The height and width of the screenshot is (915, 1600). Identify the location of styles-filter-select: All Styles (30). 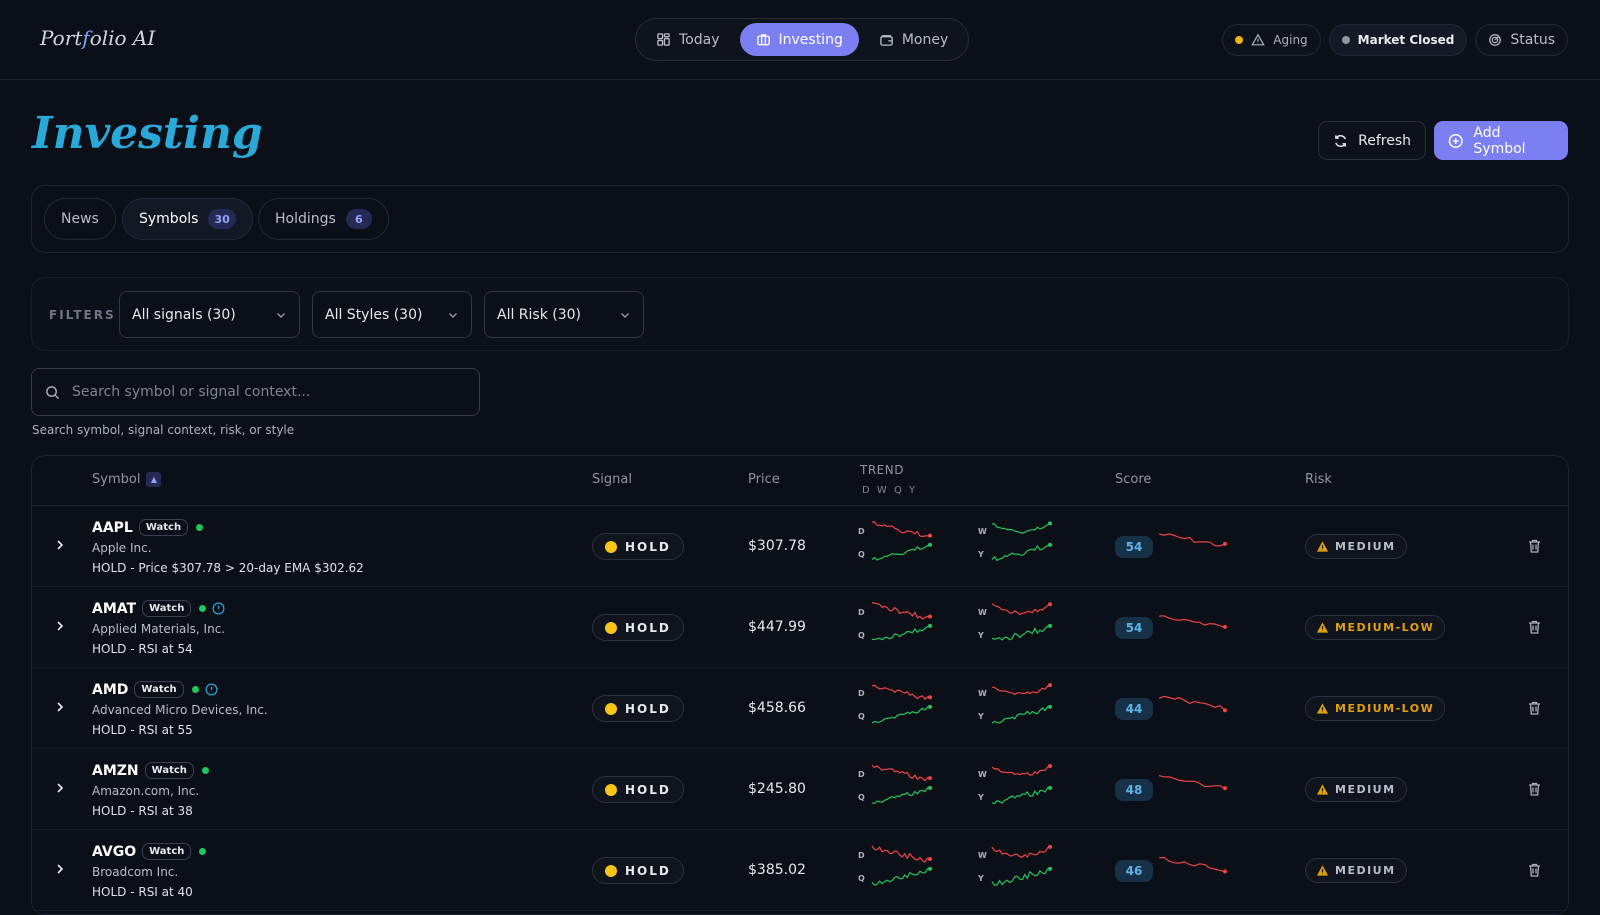
(392, 314).